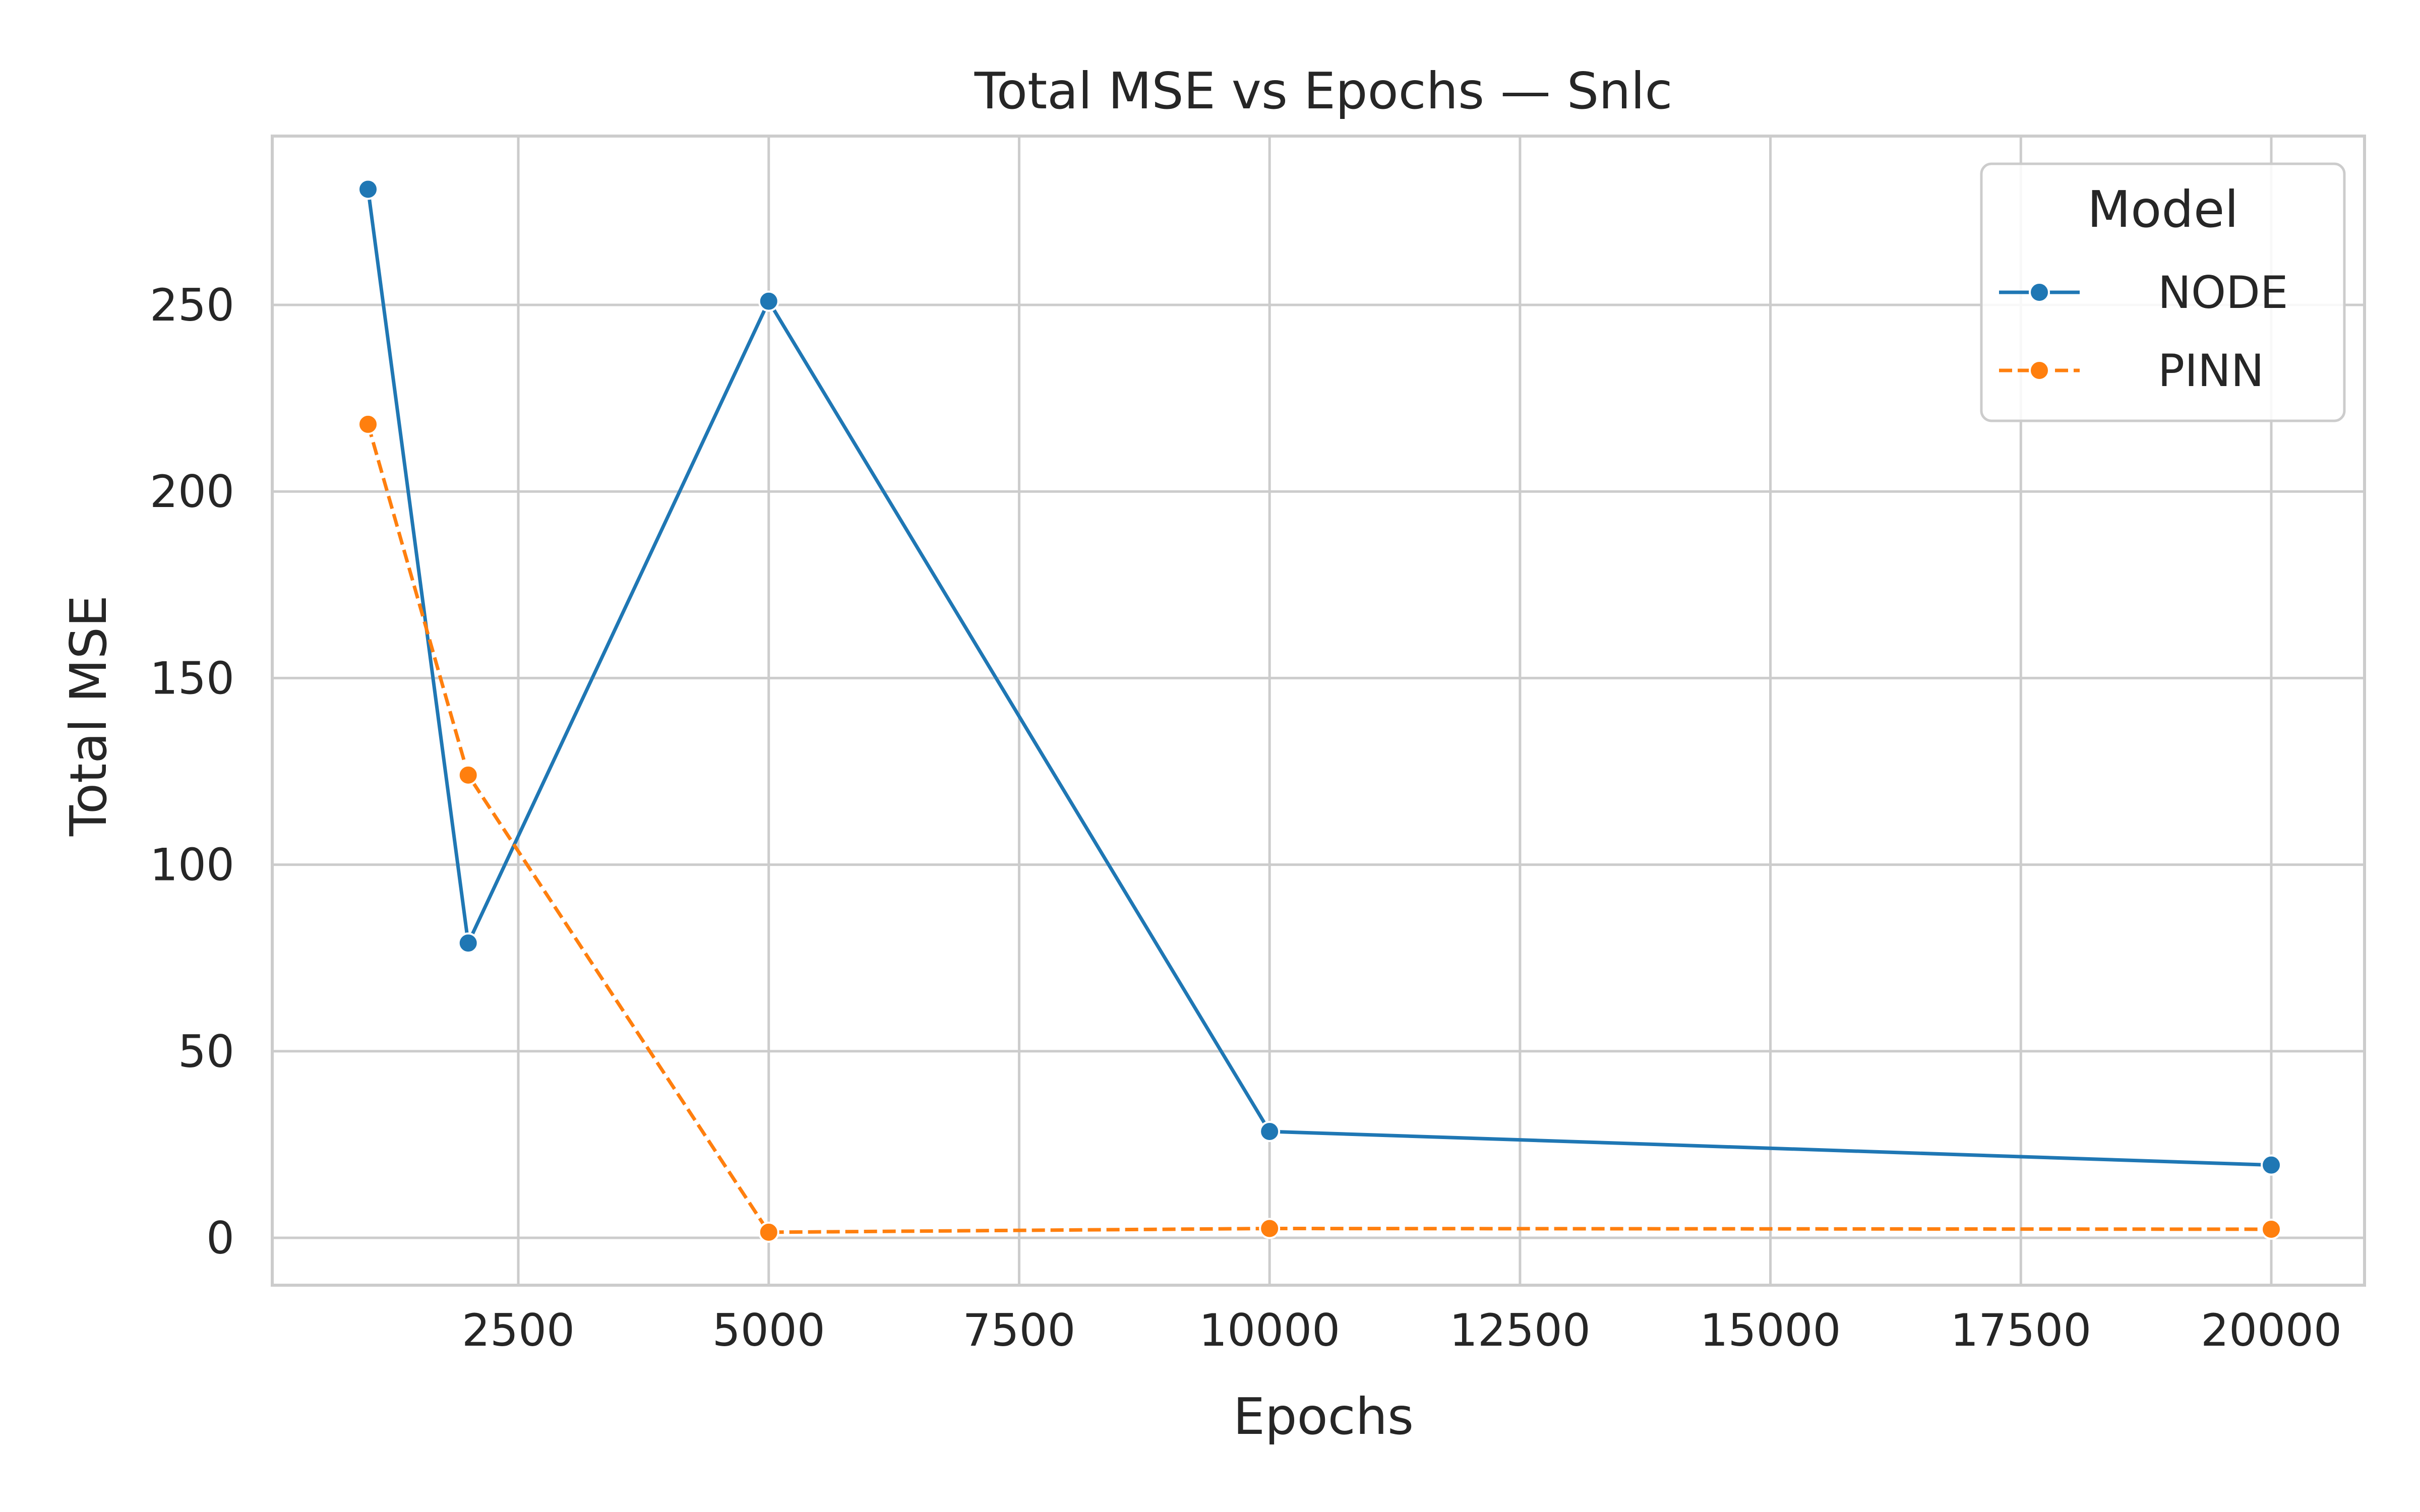 This screenshot has height=1512, width=2420. I want to click on y-tick-label: 50, so click(206, 1052).